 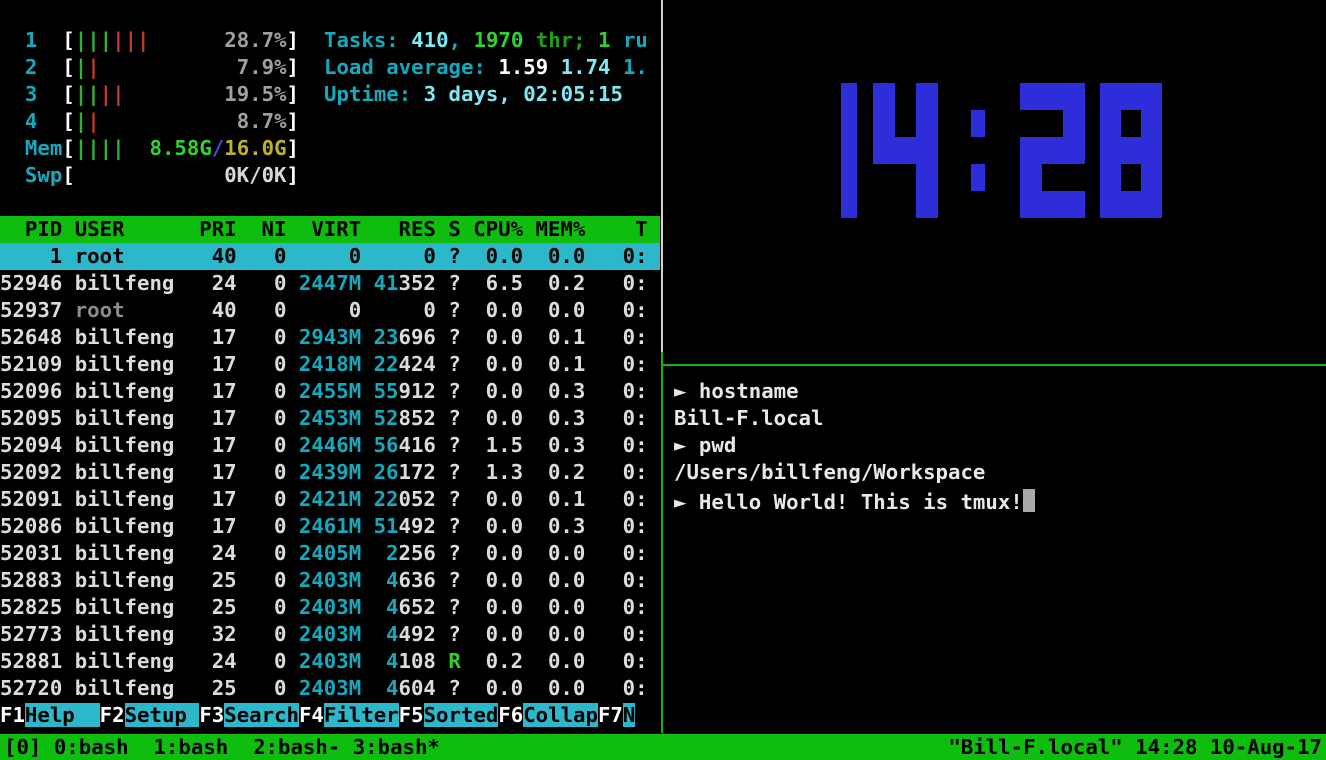 I want to click on pane-divider-vertical-active, so click(x=662, y=542).